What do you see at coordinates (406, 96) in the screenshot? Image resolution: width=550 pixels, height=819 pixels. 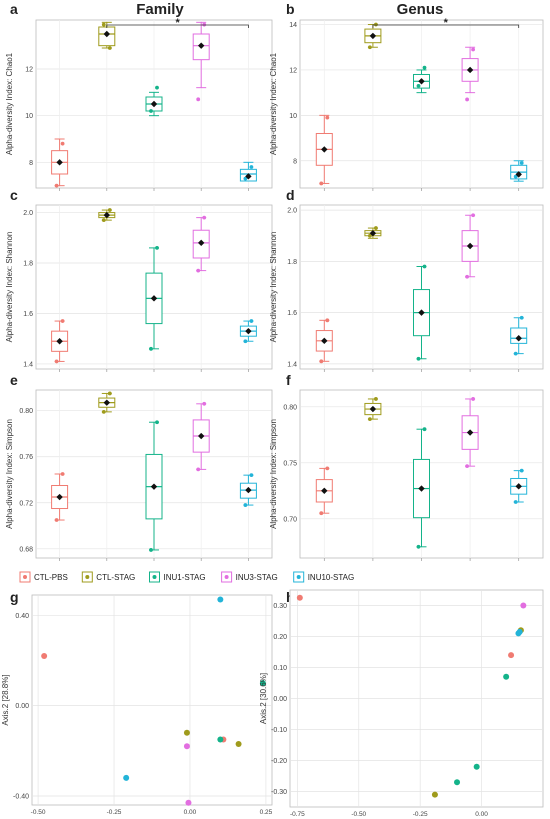 I see `panel-b: b 8 10 12 14 Alpha-diversity Index: Chao1 *` at bounding box center [406, 96].